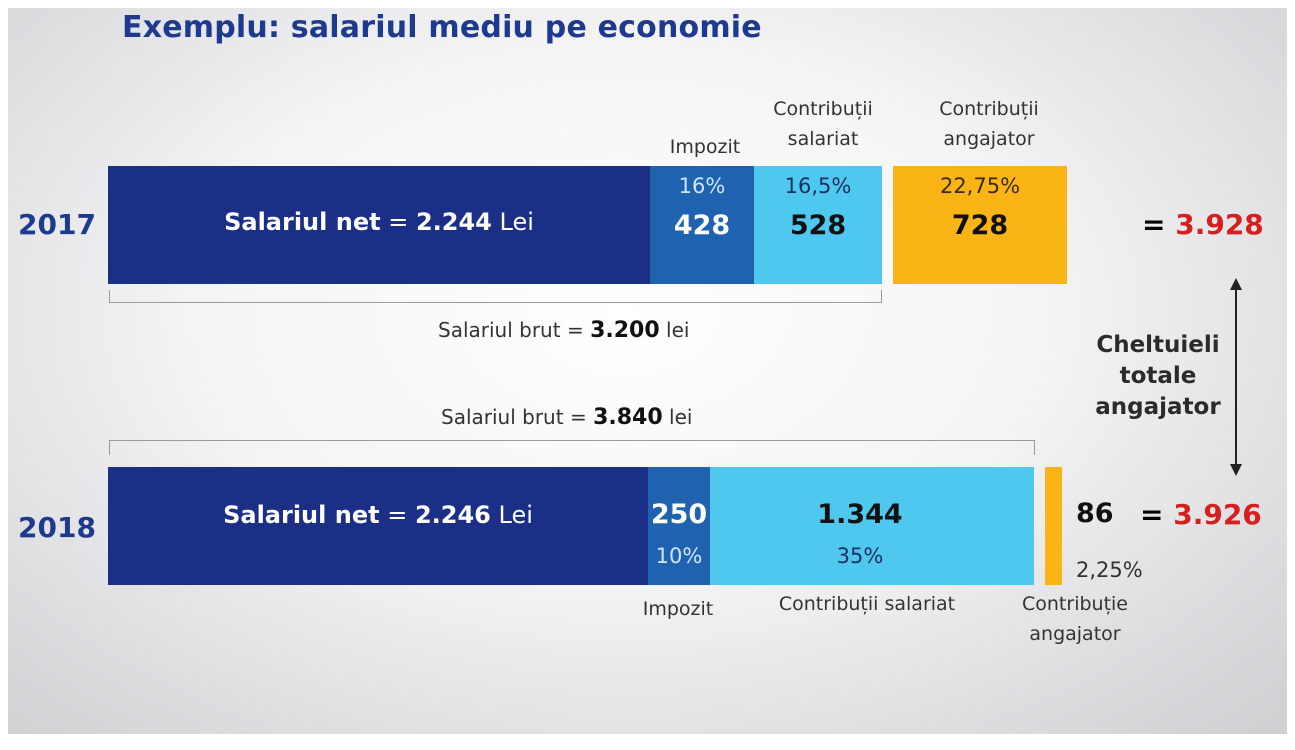 The width and height of the screenshot is (1295, 750). I want to click on bar-impozit-2018: 250 10%, so click(679, 526).